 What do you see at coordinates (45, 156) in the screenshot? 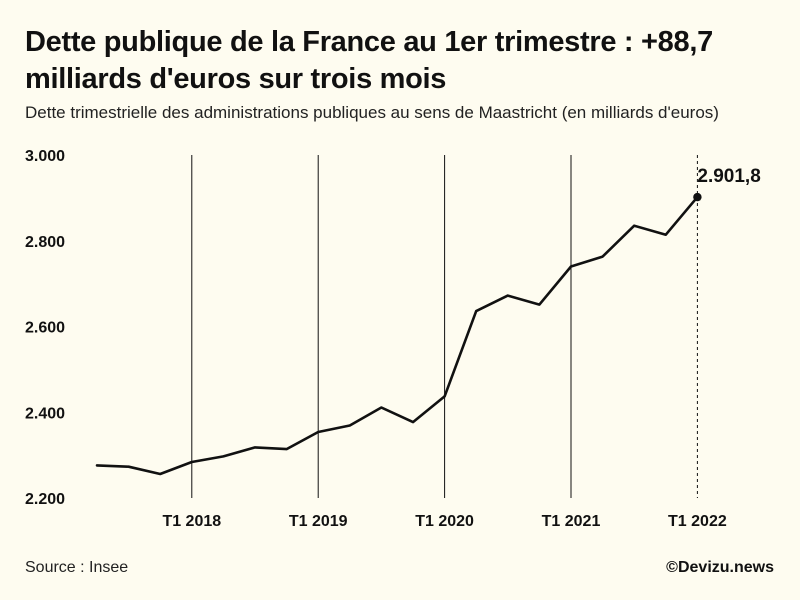
I see `y-tick-label: 3.000` at bounding box center [45, 156].